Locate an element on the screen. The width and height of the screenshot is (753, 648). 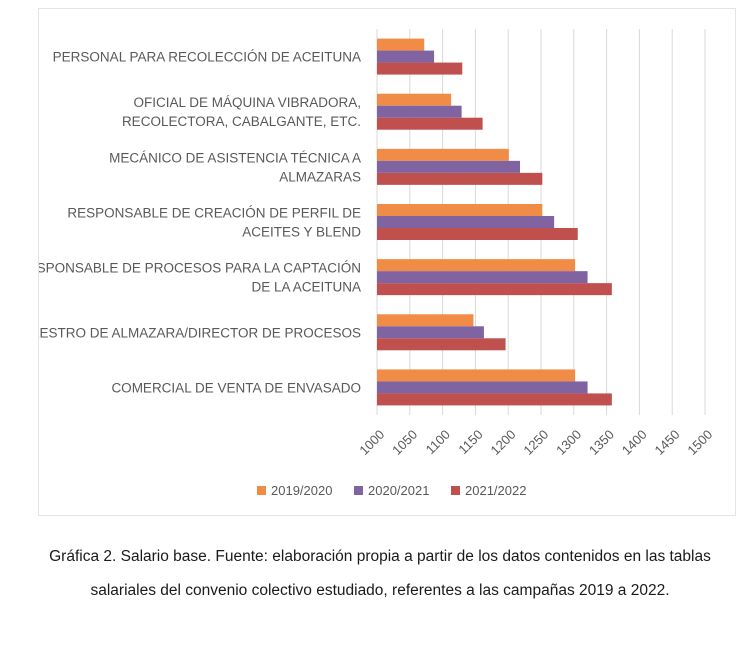
category-label: PERSONAL PARA RECOLECCIÓN DE ACEITUNA is located at coordinates (207, 57).